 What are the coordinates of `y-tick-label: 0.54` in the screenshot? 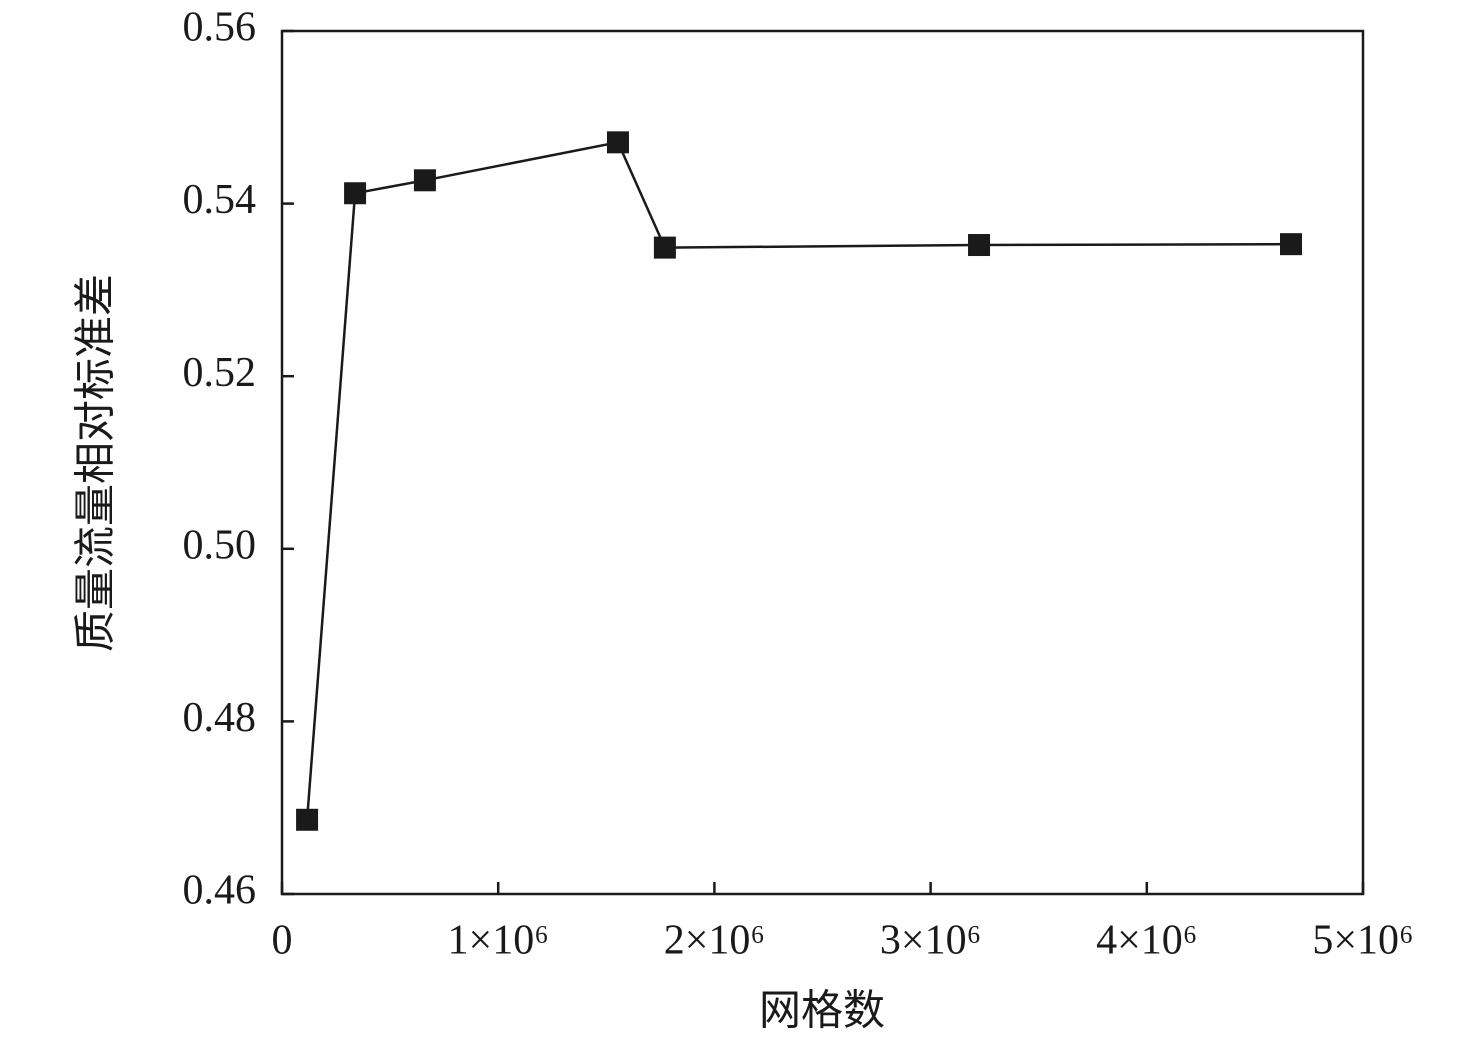 It's located at (220, 200).